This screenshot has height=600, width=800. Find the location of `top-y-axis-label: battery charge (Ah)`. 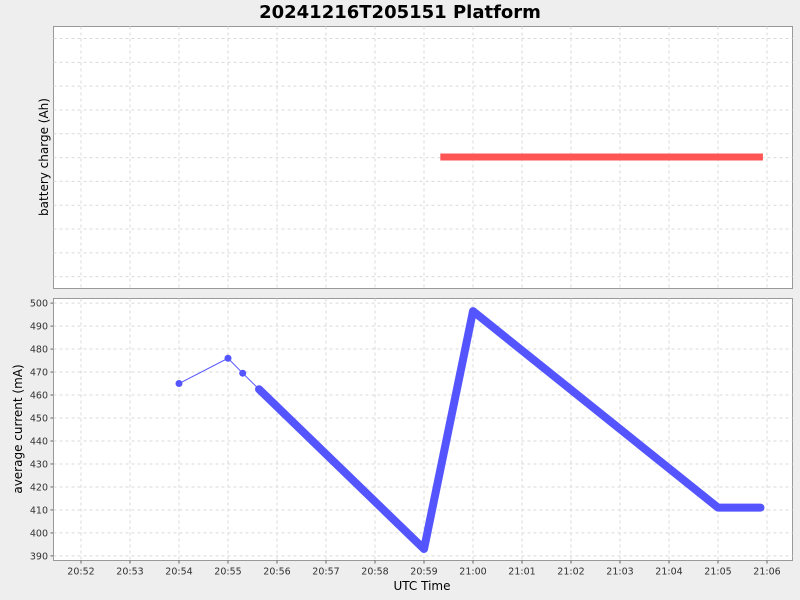

top-y-axis-label: battery charge (Ah) is located at coordinates (44, 157).